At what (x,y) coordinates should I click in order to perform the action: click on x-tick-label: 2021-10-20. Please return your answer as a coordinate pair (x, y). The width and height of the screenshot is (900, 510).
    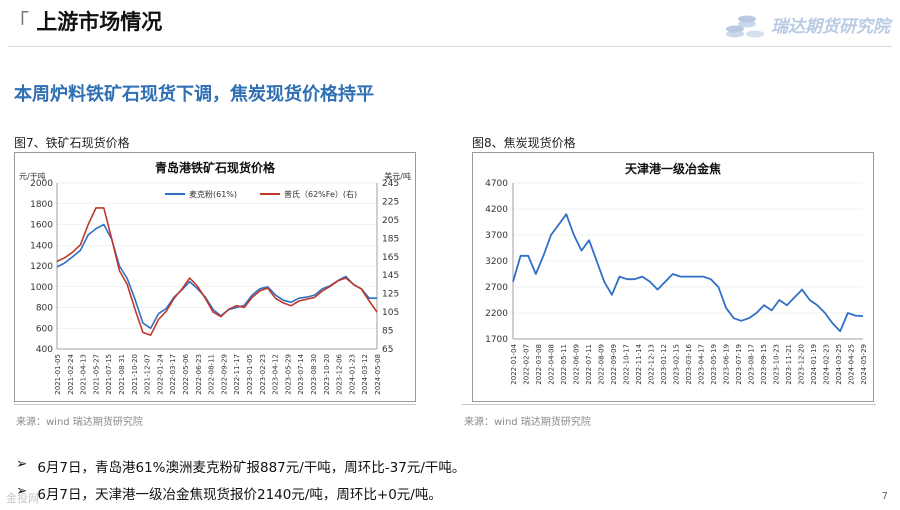
    Looking at the image, I should click on (135, 374).